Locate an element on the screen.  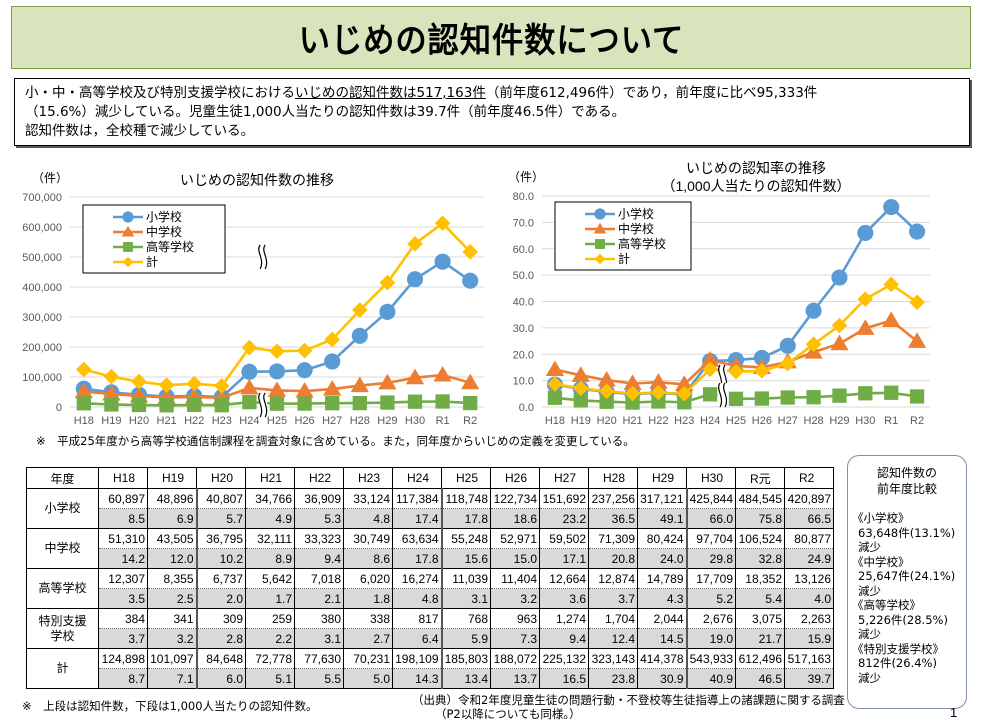
cell-rate: 1.8 is located at coordinates (368, 598).